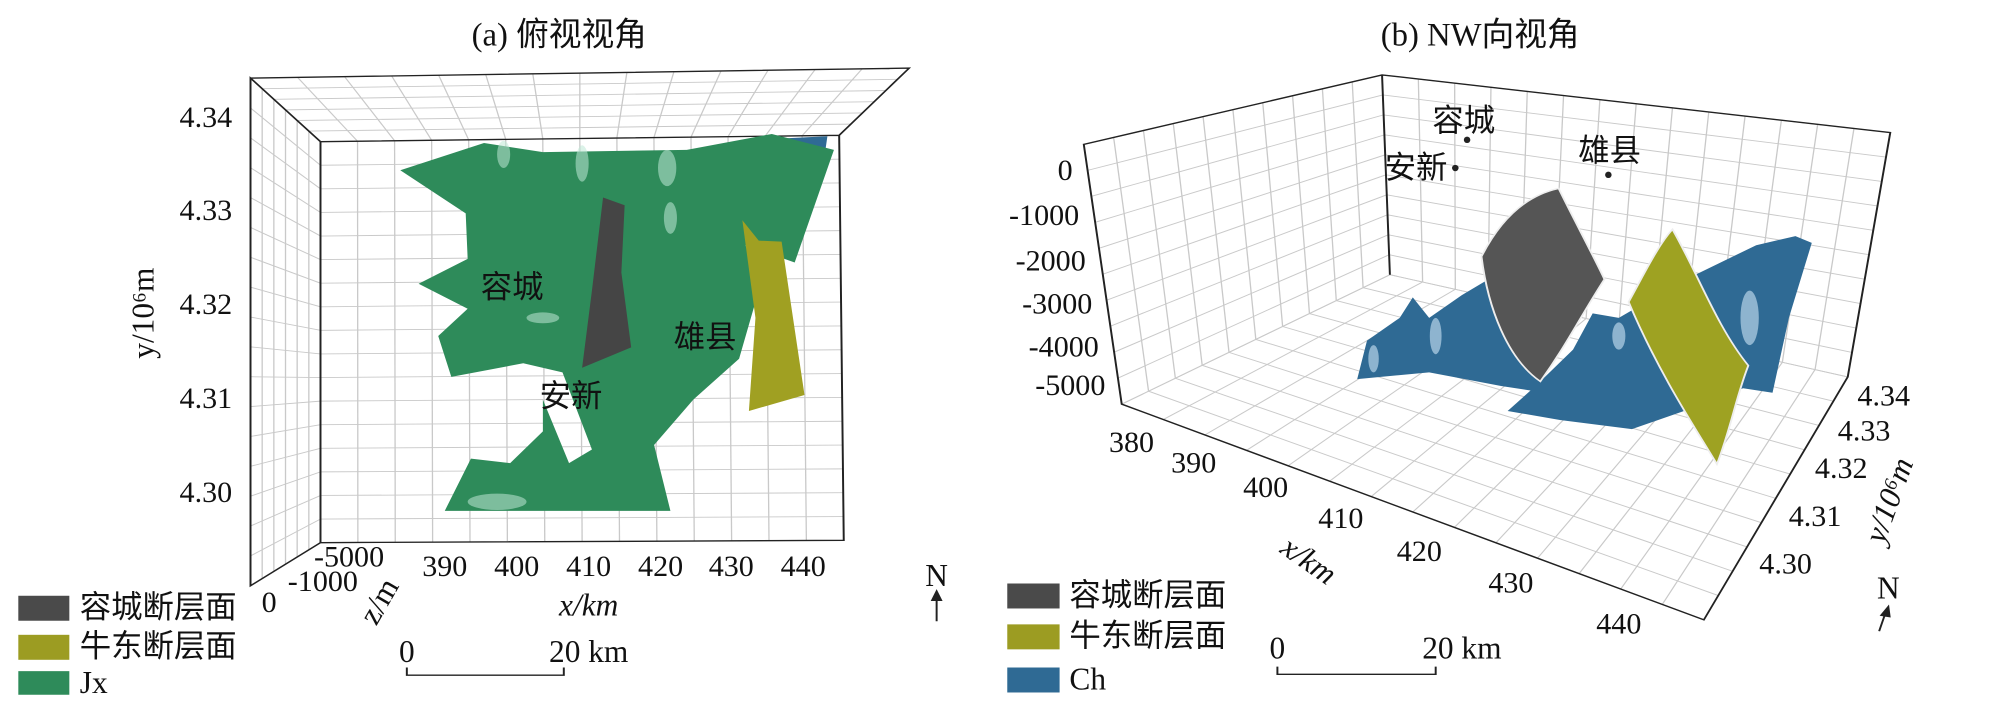 The image size is (2008, 722). I want to click on ch-highlights, so click(1563, 331).